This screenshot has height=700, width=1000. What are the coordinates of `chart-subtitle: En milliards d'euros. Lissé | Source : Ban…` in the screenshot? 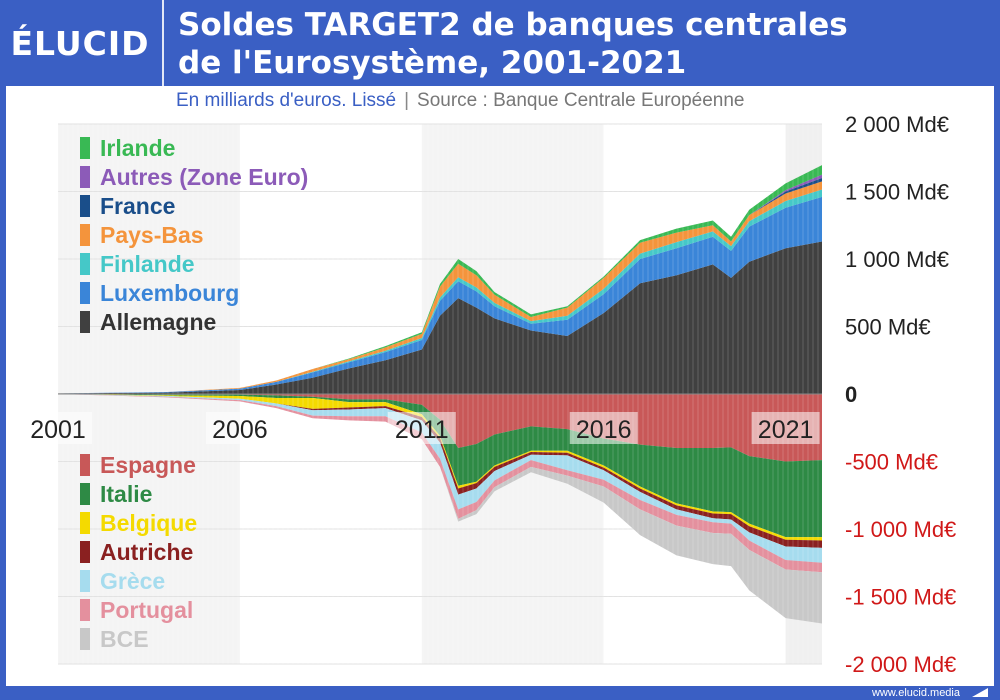 It's located at (460, 101).